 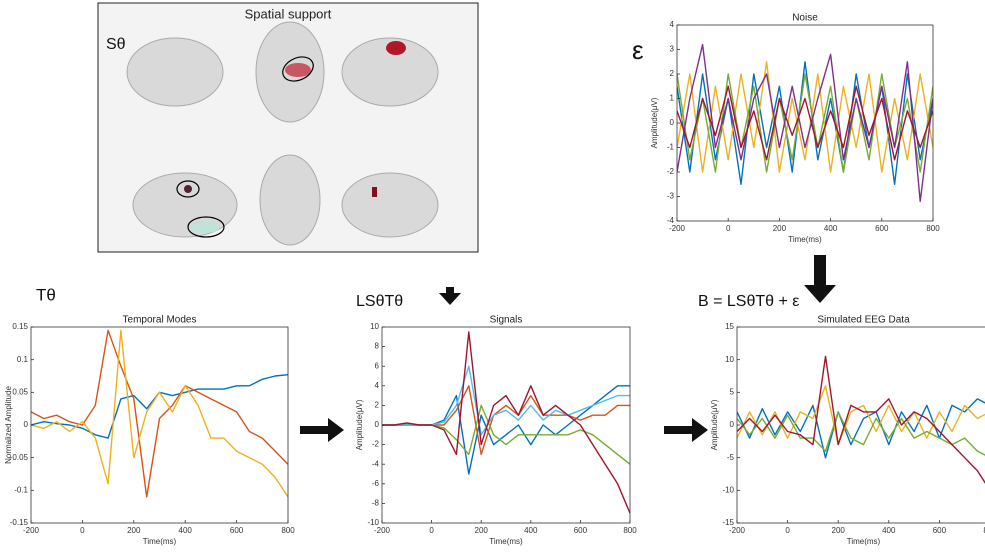 I want to click on y-axis-label: Normalized Amplitude, so click(x=8, y=425).